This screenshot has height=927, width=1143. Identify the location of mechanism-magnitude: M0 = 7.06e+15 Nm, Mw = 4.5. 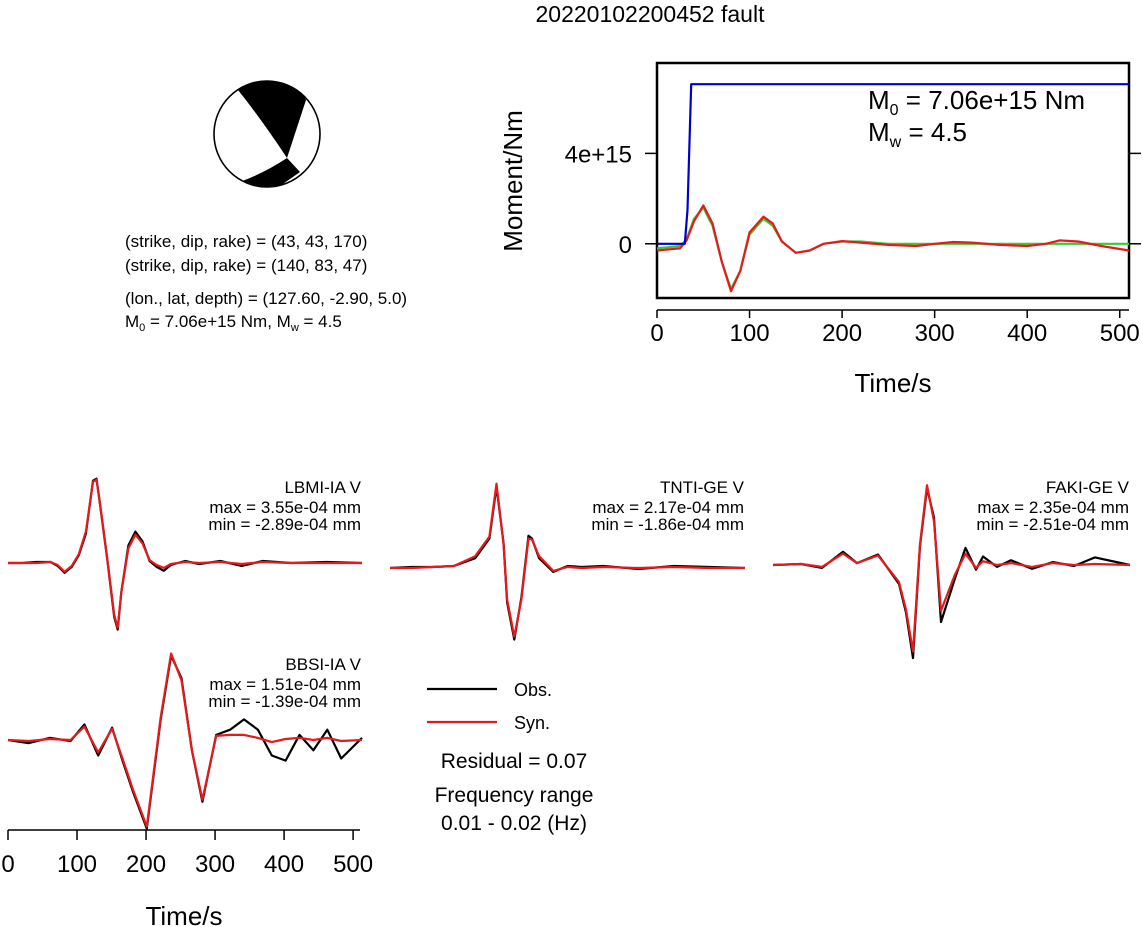
(233, 323).